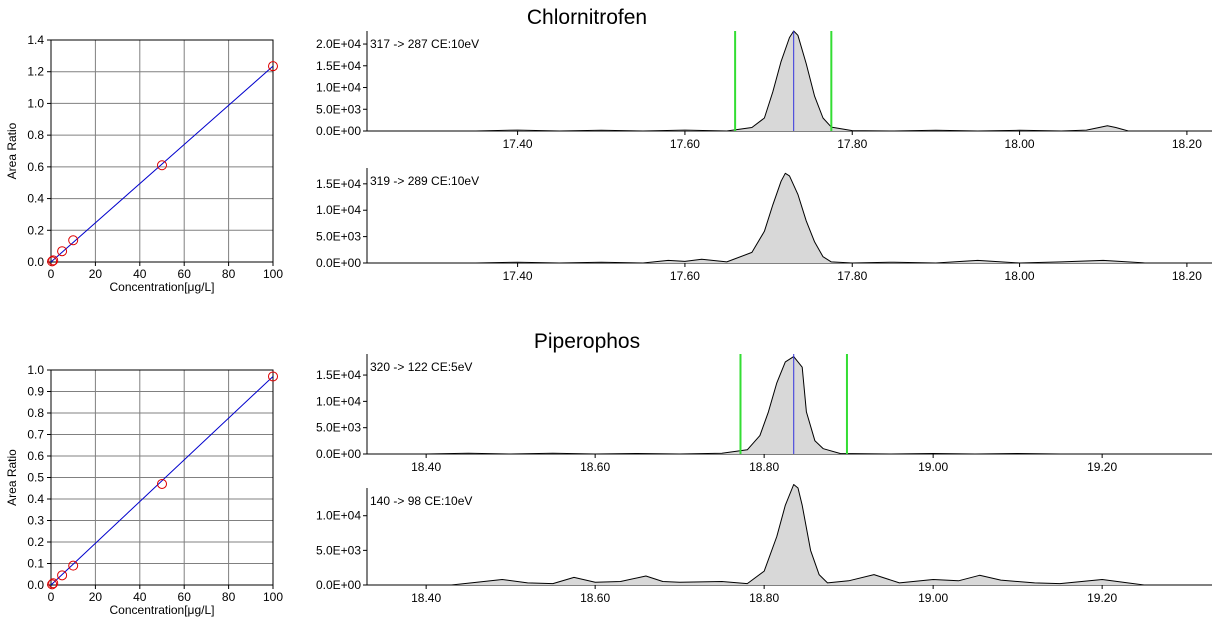  Describe the element at coordinates (424, 181) in the screenshot. I see `transition-label: 319 -> 289 CE:10eV` at that location.